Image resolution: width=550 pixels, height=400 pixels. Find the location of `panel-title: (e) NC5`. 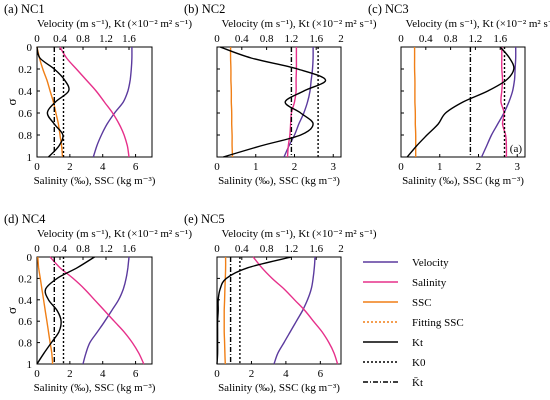

panel-title: (e) NC5 is located at coordinates (204, 219).